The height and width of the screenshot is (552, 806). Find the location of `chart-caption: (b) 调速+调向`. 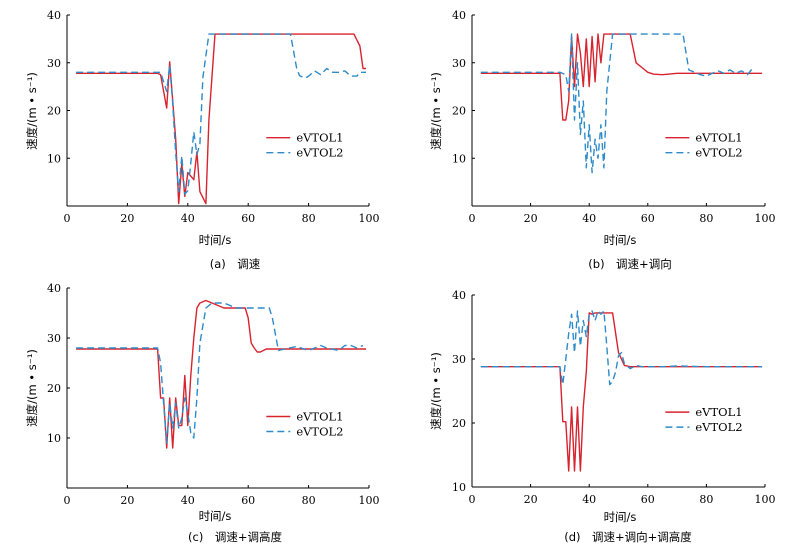

chart-caption: (b) 调速+调向 is located at coordinates (629, 264).